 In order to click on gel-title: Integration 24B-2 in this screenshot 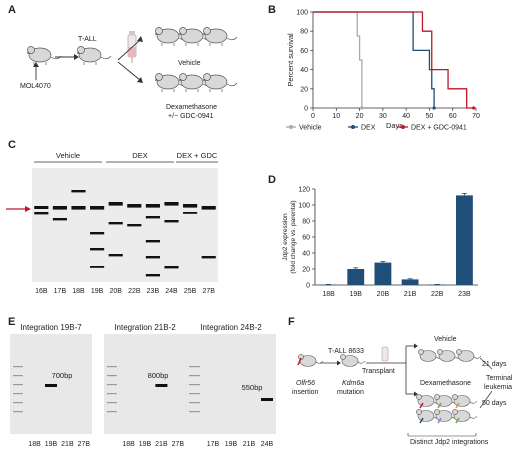, I will do `click(231, 327)`.